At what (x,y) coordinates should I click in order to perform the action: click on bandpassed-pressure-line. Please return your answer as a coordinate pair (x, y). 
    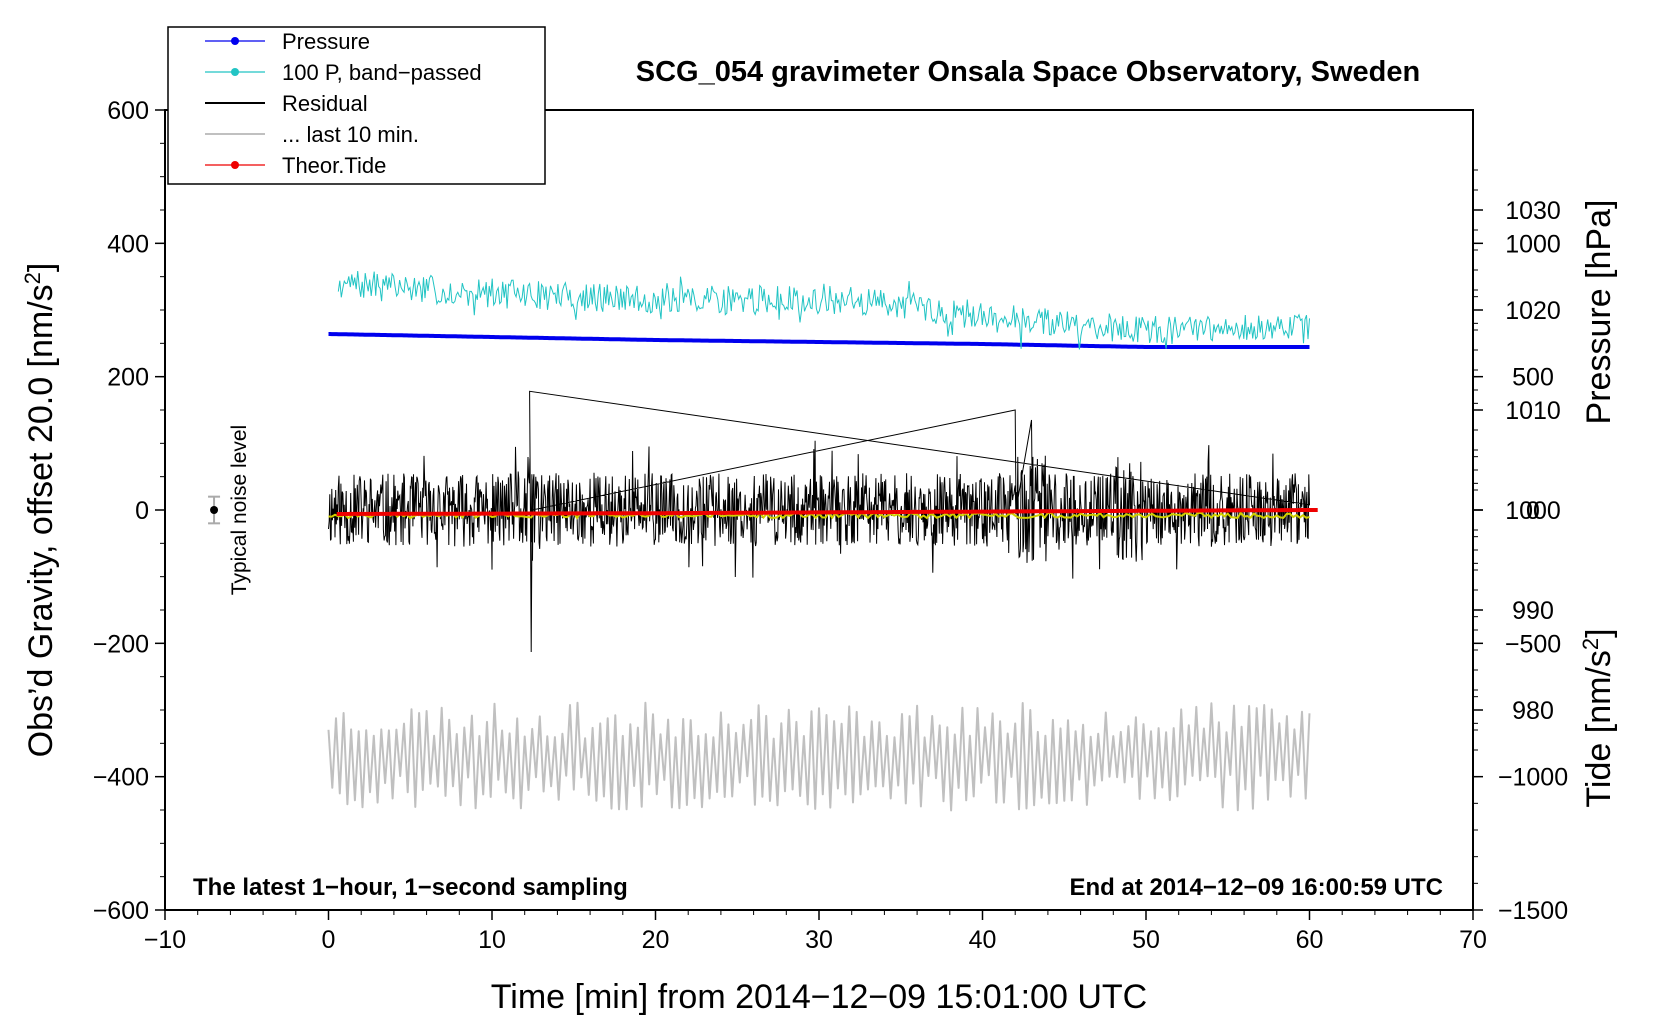
    Looking at the image, I should click on (823, 310).